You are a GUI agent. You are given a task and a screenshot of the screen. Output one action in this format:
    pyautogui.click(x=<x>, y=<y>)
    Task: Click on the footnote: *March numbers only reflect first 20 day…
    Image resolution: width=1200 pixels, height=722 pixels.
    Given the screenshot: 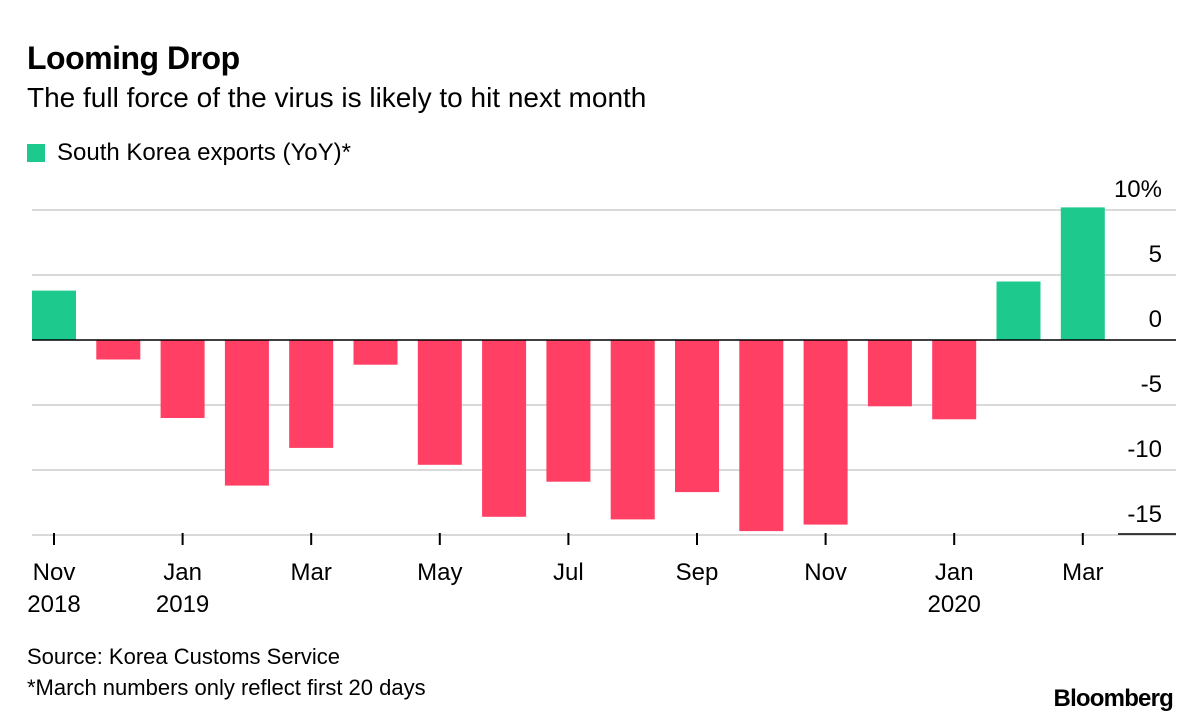 What is the action you would take?
    pyautogui.click(x=226, y=687)
    